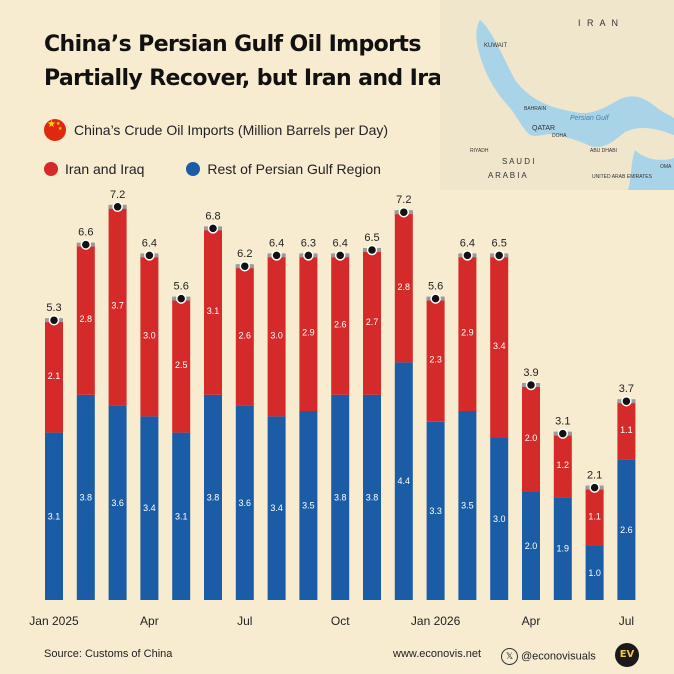 Image resolution: width=674 pixels, height=674 pixels. I want to click on social-handle: 𝕏 @econovisuals, so click(548, 656).